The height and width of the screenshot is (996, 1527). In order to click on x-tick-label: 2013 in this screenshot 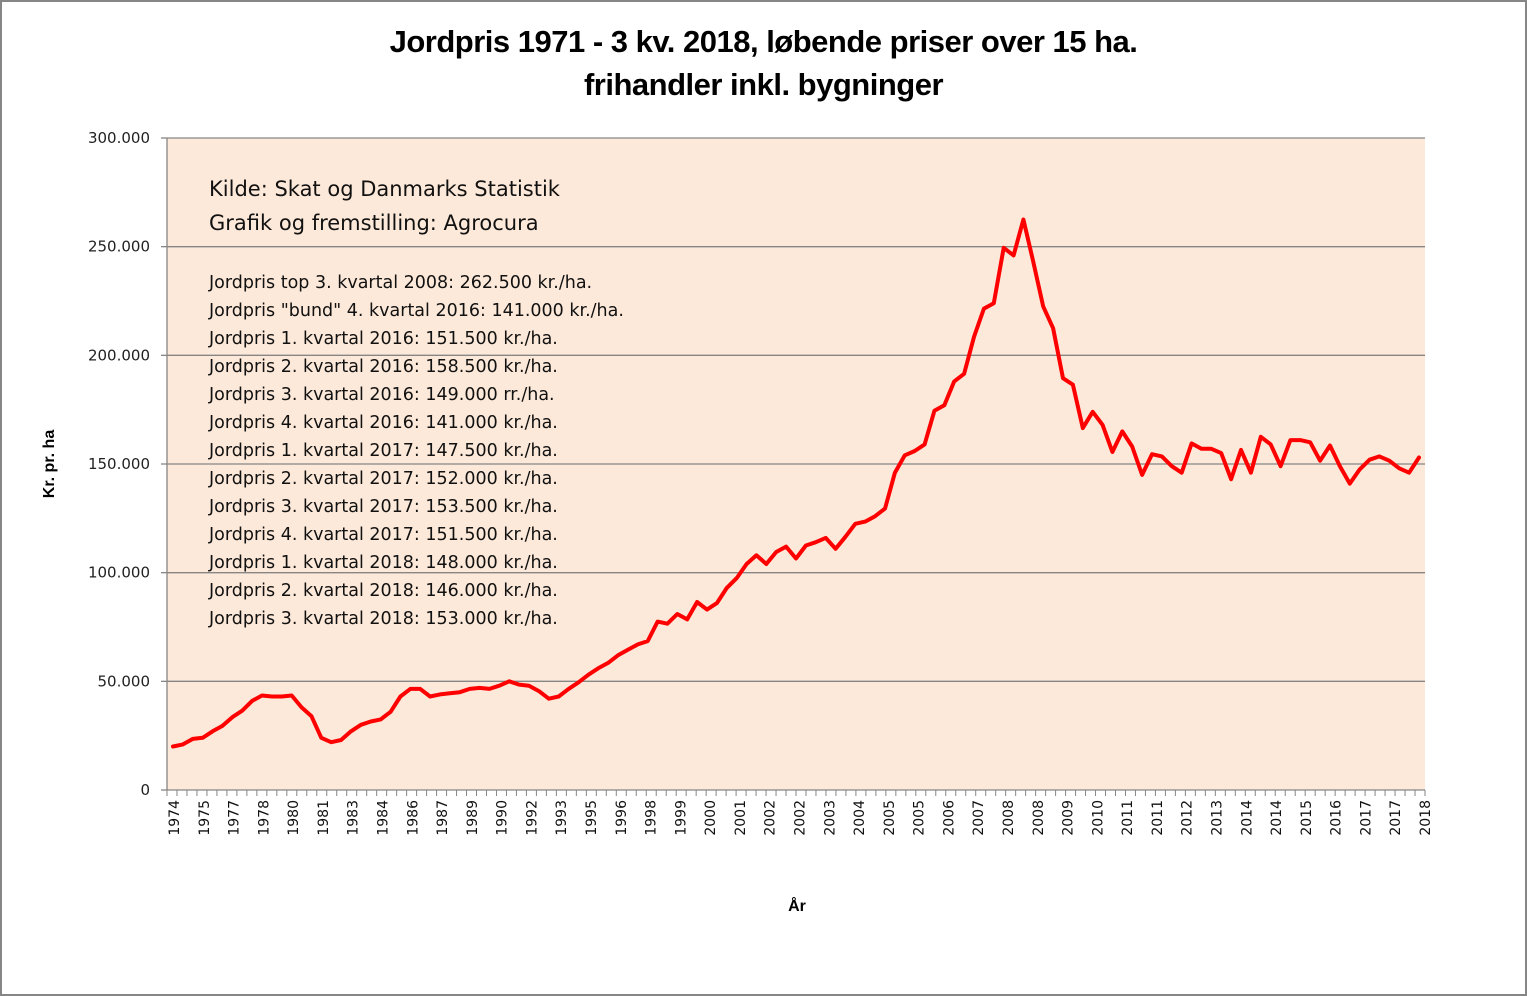, I will do `click(1218, 818)`.